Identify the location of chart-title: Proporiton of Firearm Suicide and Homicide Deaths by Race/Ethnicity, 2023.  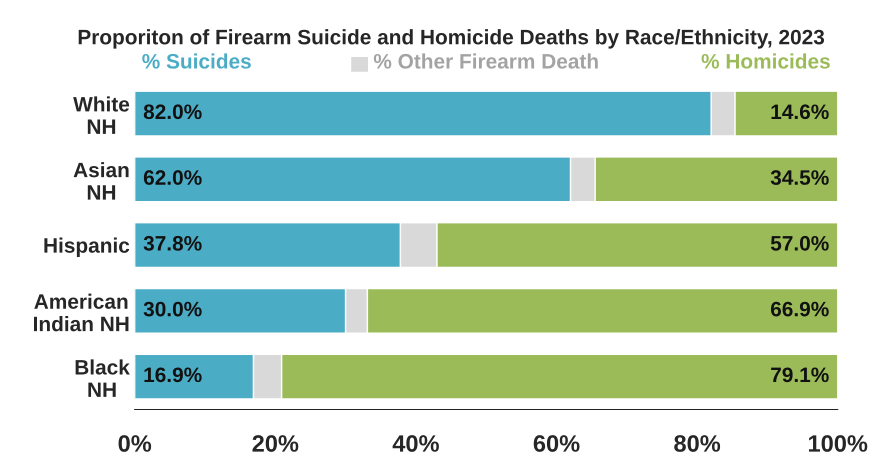
(451, 39).